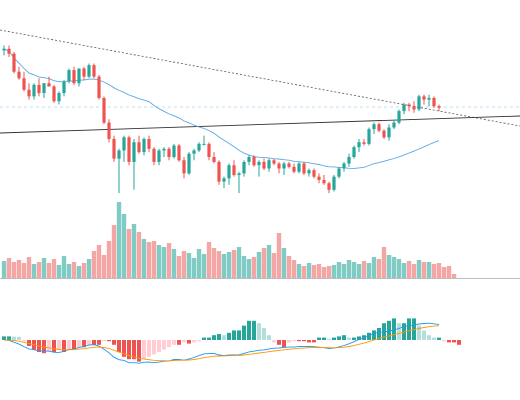  What do you see at coordinates (231, 341) in the screenshot?
I see `macd-layer` at bounding box center [231, 341].